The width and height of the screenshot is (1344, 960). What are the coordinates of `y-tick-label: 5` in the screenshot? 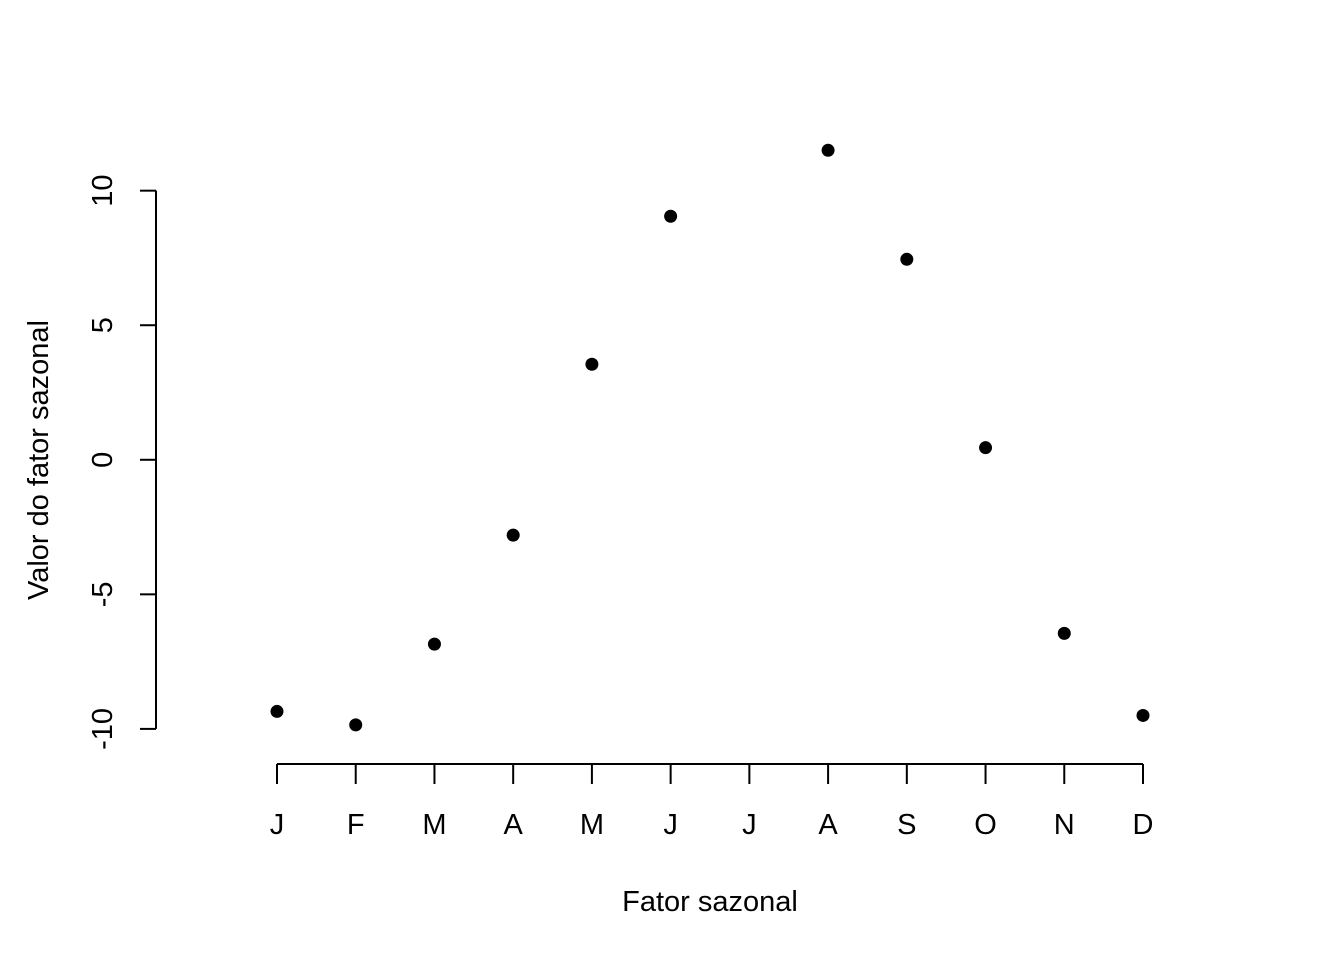 It's located at (103, 325).